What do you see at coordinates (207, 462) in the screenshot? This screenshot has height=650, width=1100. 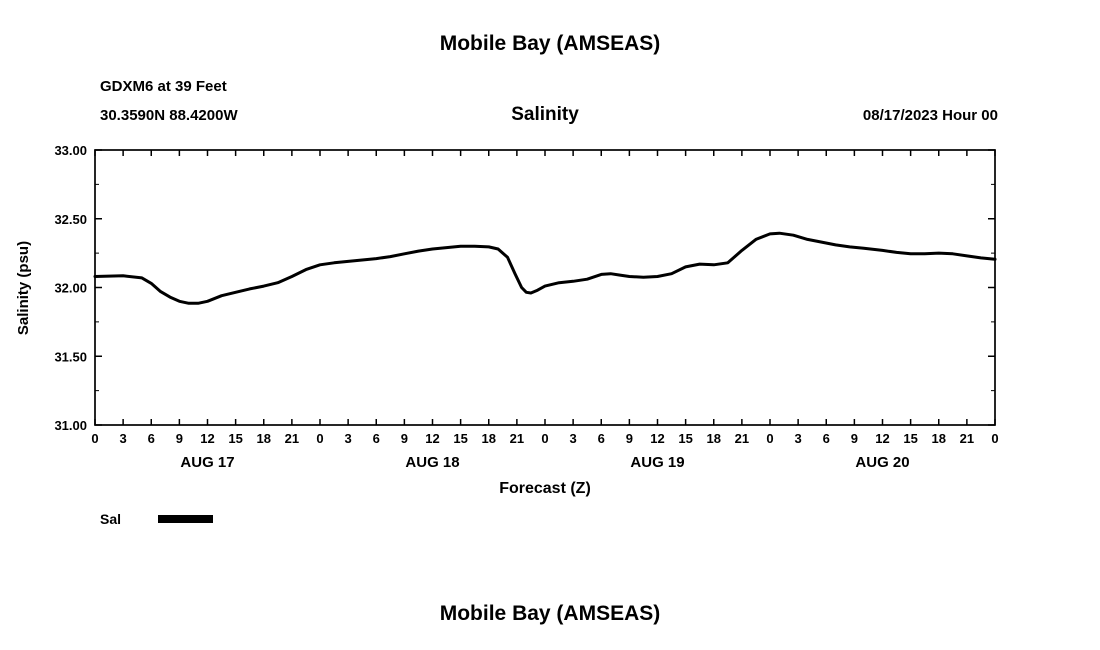 I see `day-label: AUG 17` at bounding box center [207, 462].